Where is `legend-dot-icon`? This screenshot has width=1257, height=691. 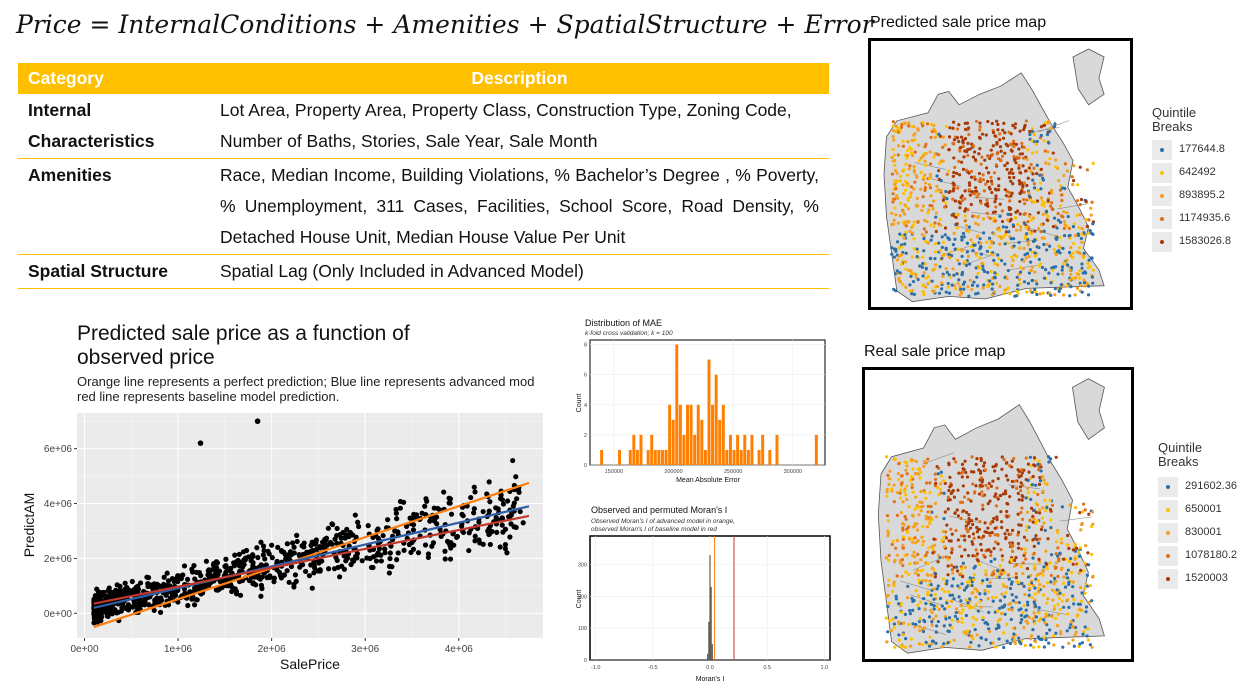 legend-dot-icon is located at coordinates (1168, 579).